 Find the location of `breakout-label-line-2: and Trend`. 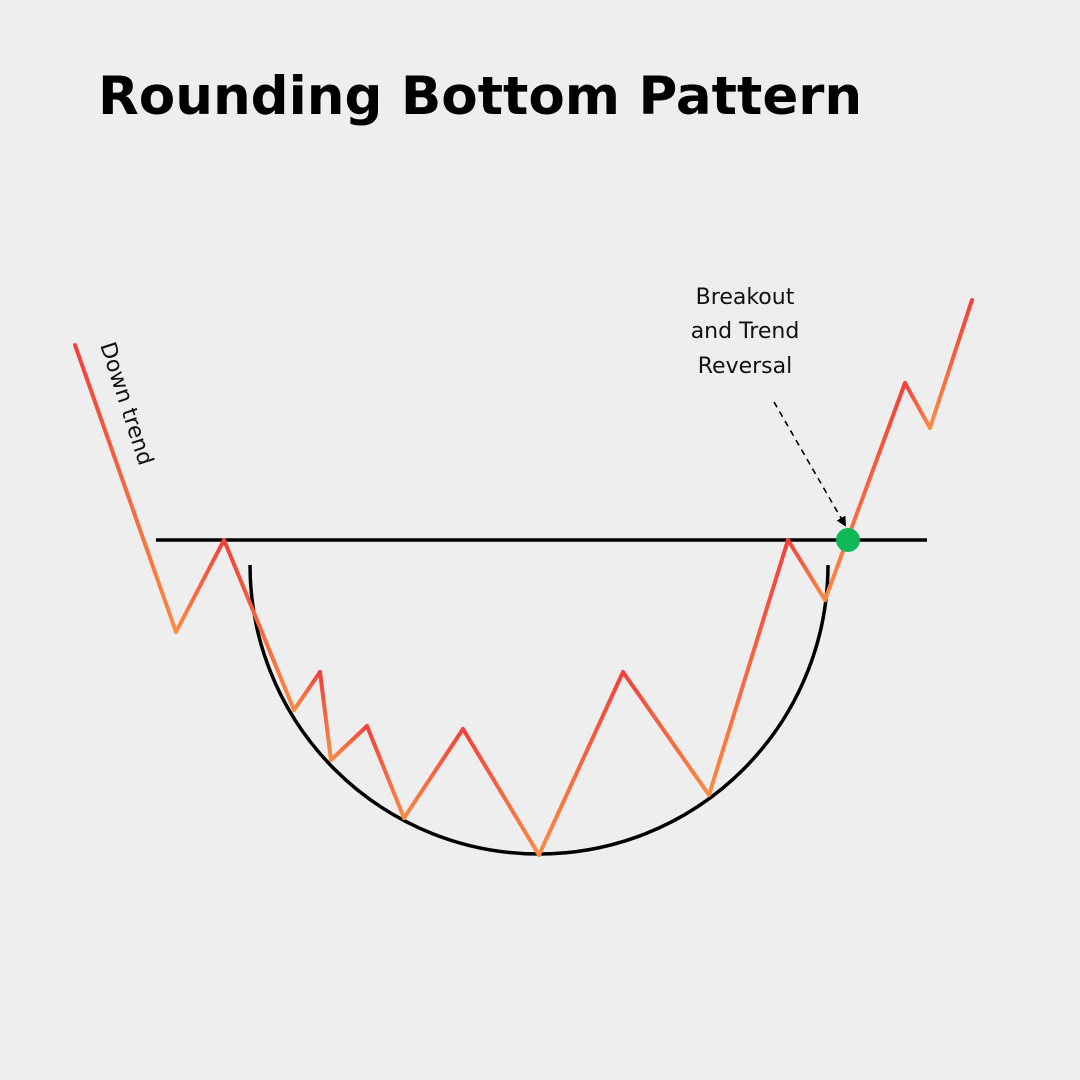

breakout-label-line-2: and Trend is located at coordinates (745, 331).